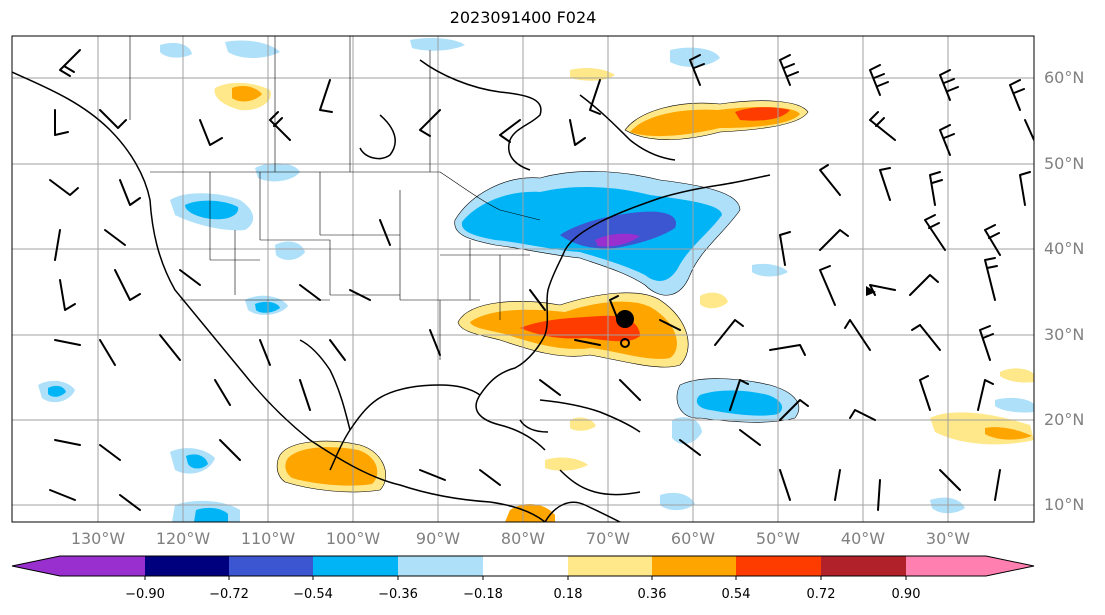  What do you see at coordinates (568, 594) in the screenshot?
I see `colorbar-tick-label: 0.18` at bounding box center [568, 594].